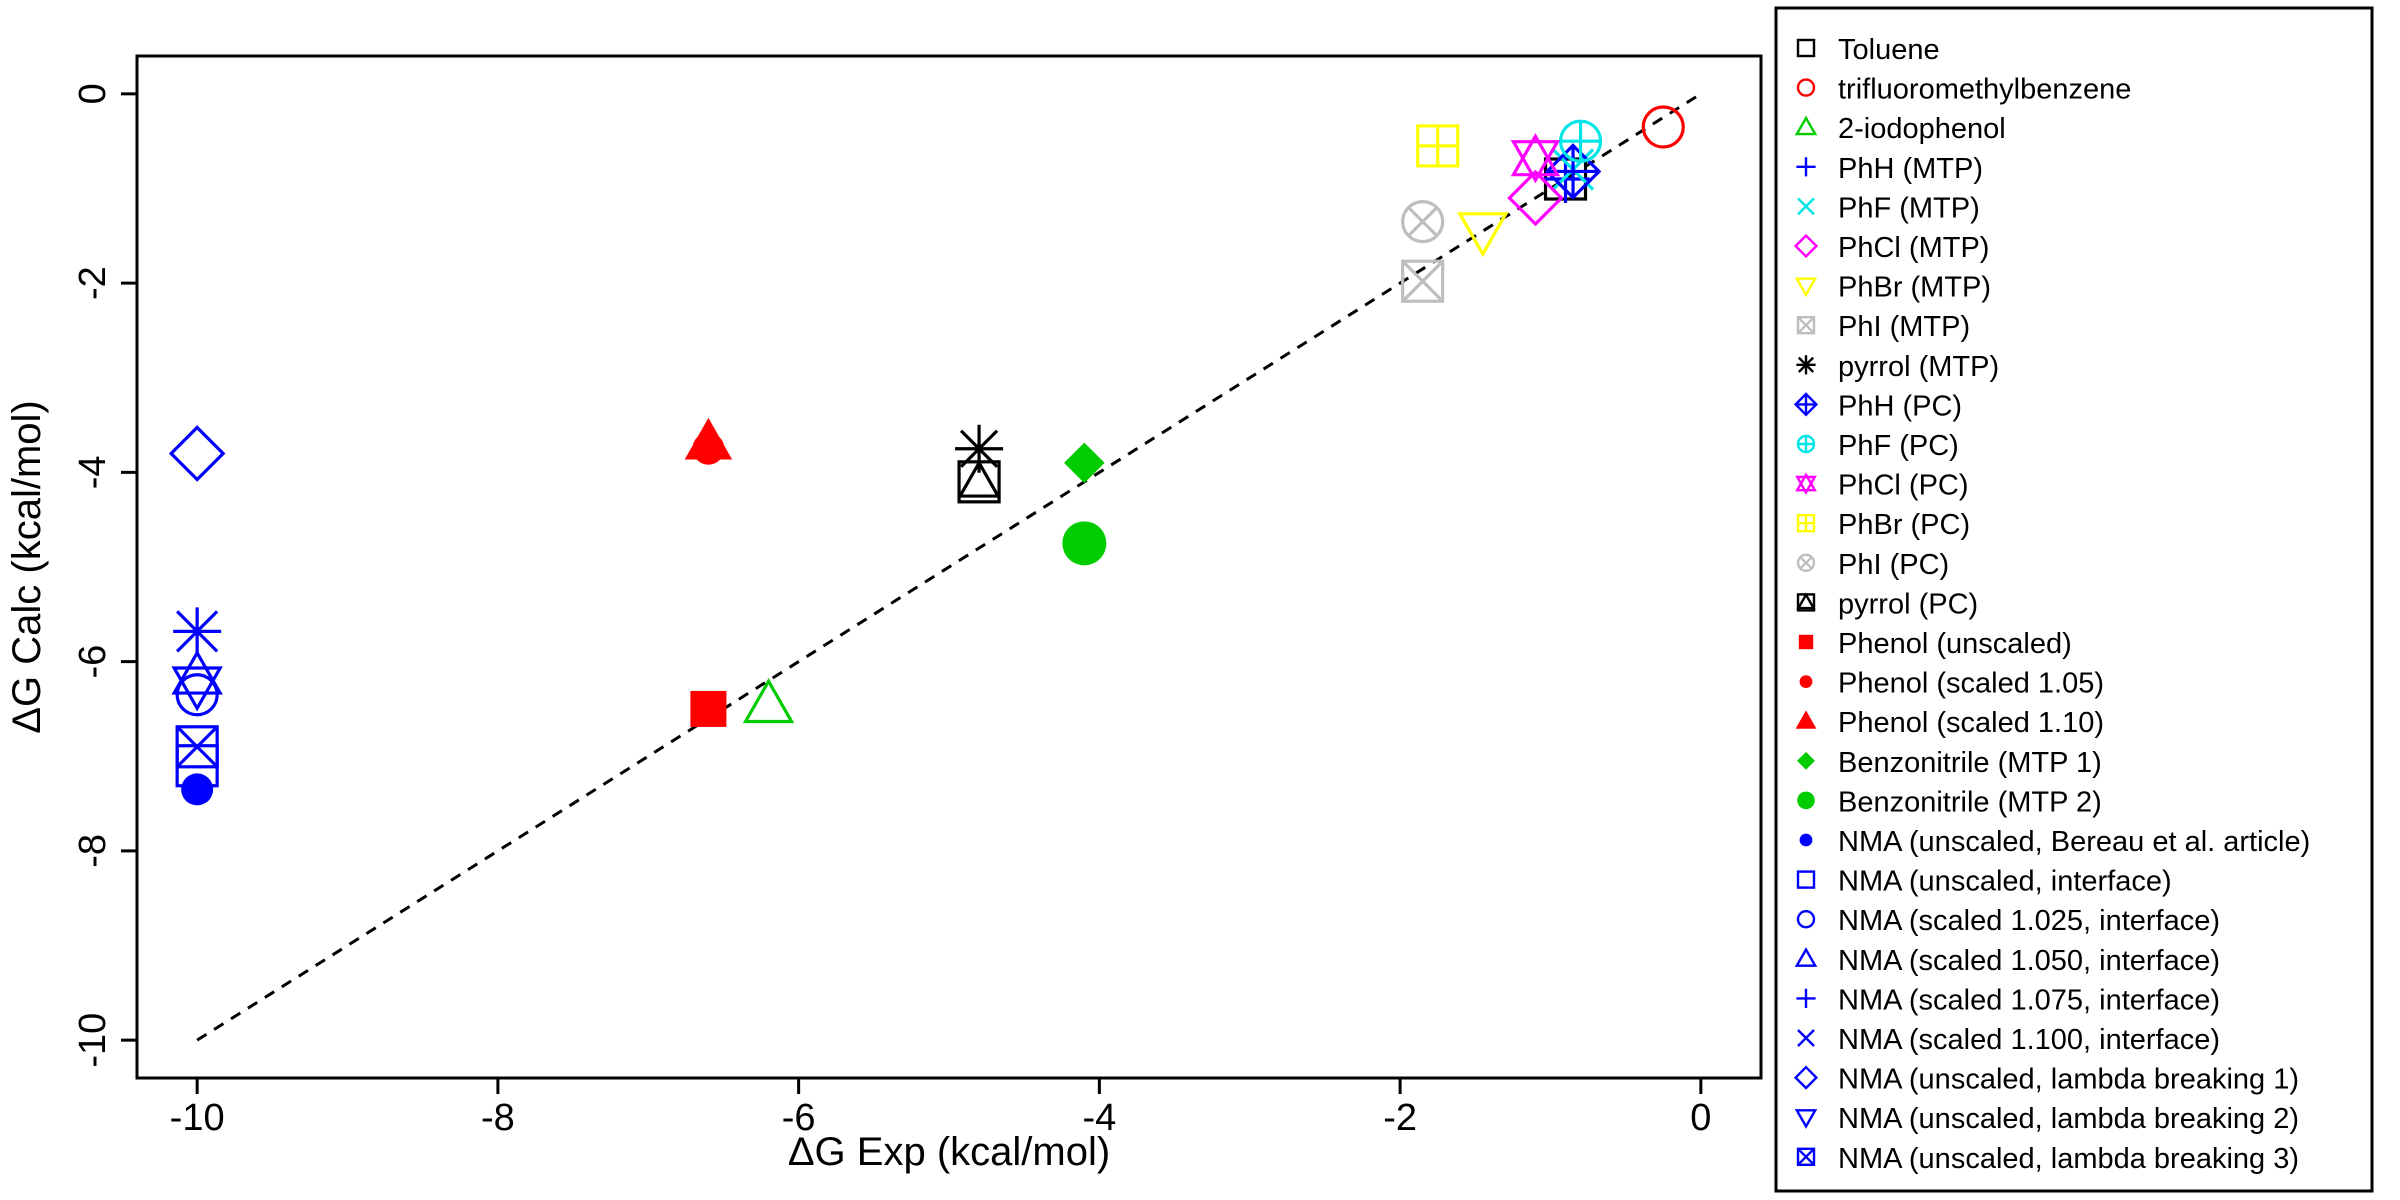 This screenshot has width=2400, height=1200. Describe the element at coordinates (1918, 367) in the screenshot. I see `legend-label: pyrrol (MTP)` at that location.